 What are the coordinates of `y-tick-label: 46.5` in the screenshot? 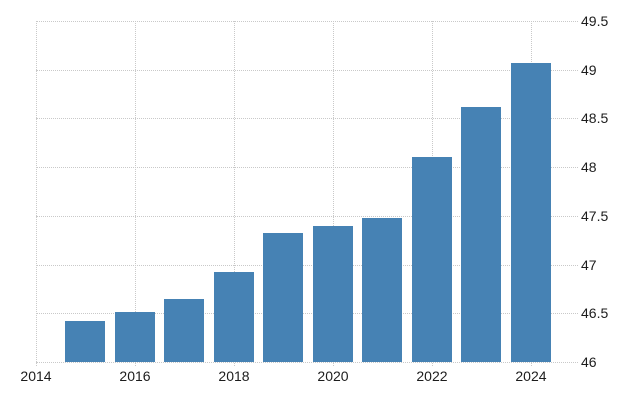 It's located at (595, 313).